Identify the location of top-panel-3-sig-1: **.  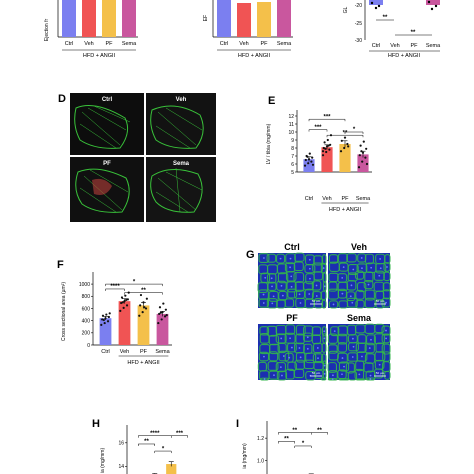
(385, 18).